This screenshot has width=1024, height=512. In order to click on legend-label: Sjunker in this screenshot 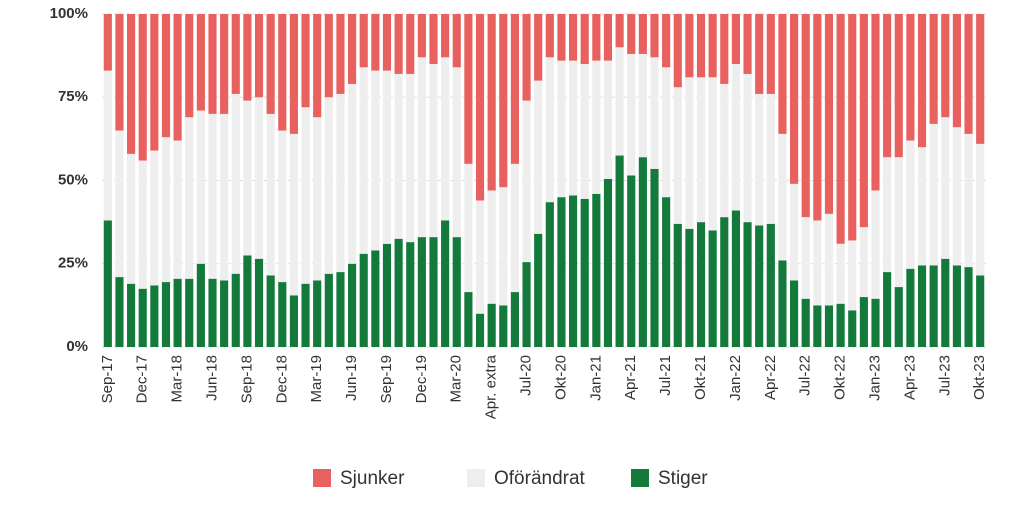, I will do `click(372, 478)`.